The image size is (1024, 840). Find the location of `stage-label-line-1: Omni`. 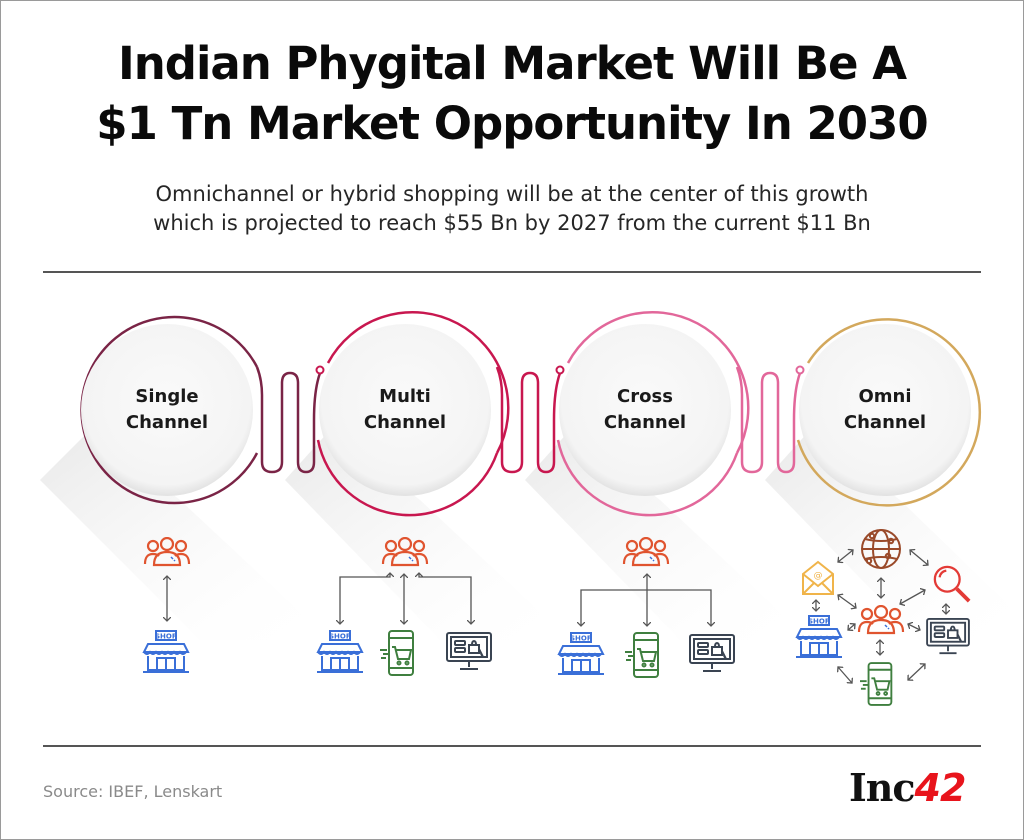

stage-label-line-1: Omni is located at coordinates (885, 396).